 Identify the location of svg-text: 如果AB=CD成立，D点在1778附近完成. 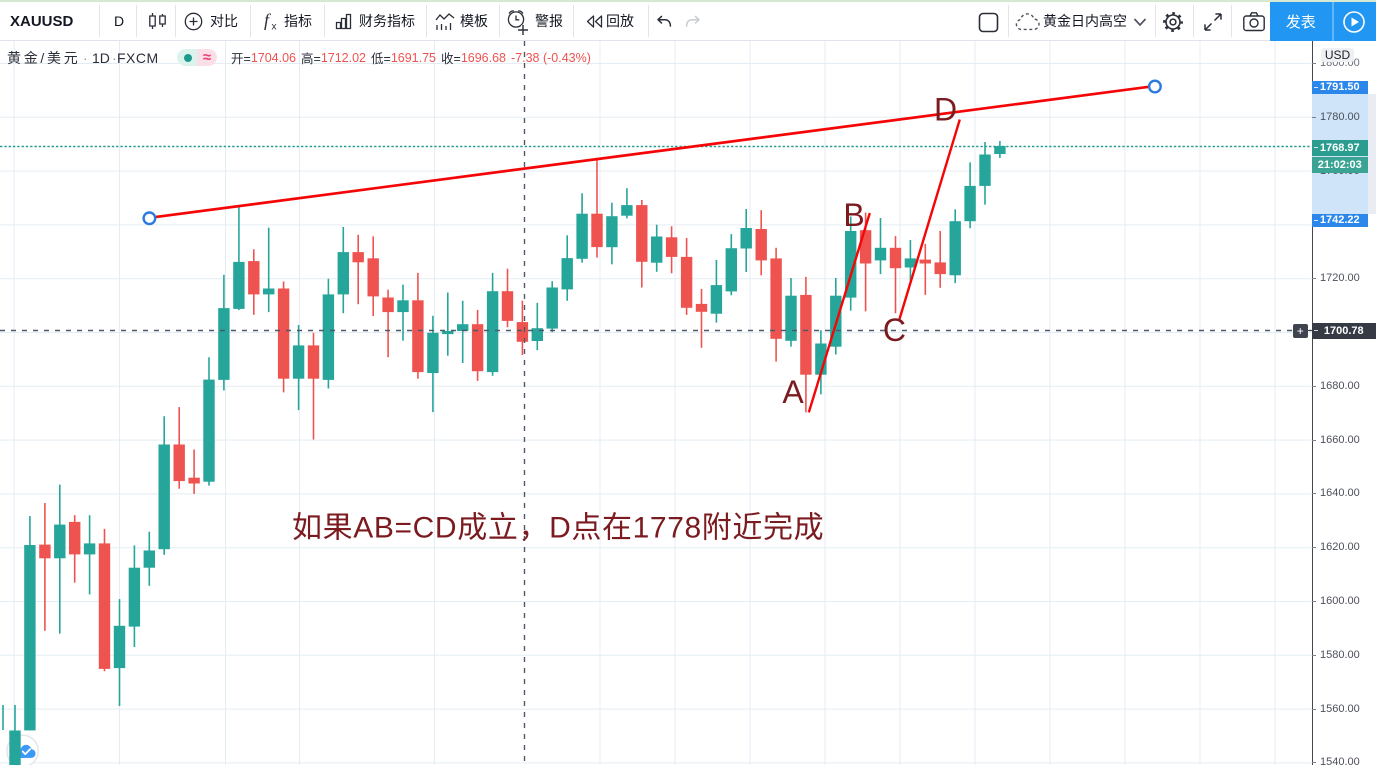
(558, 528).